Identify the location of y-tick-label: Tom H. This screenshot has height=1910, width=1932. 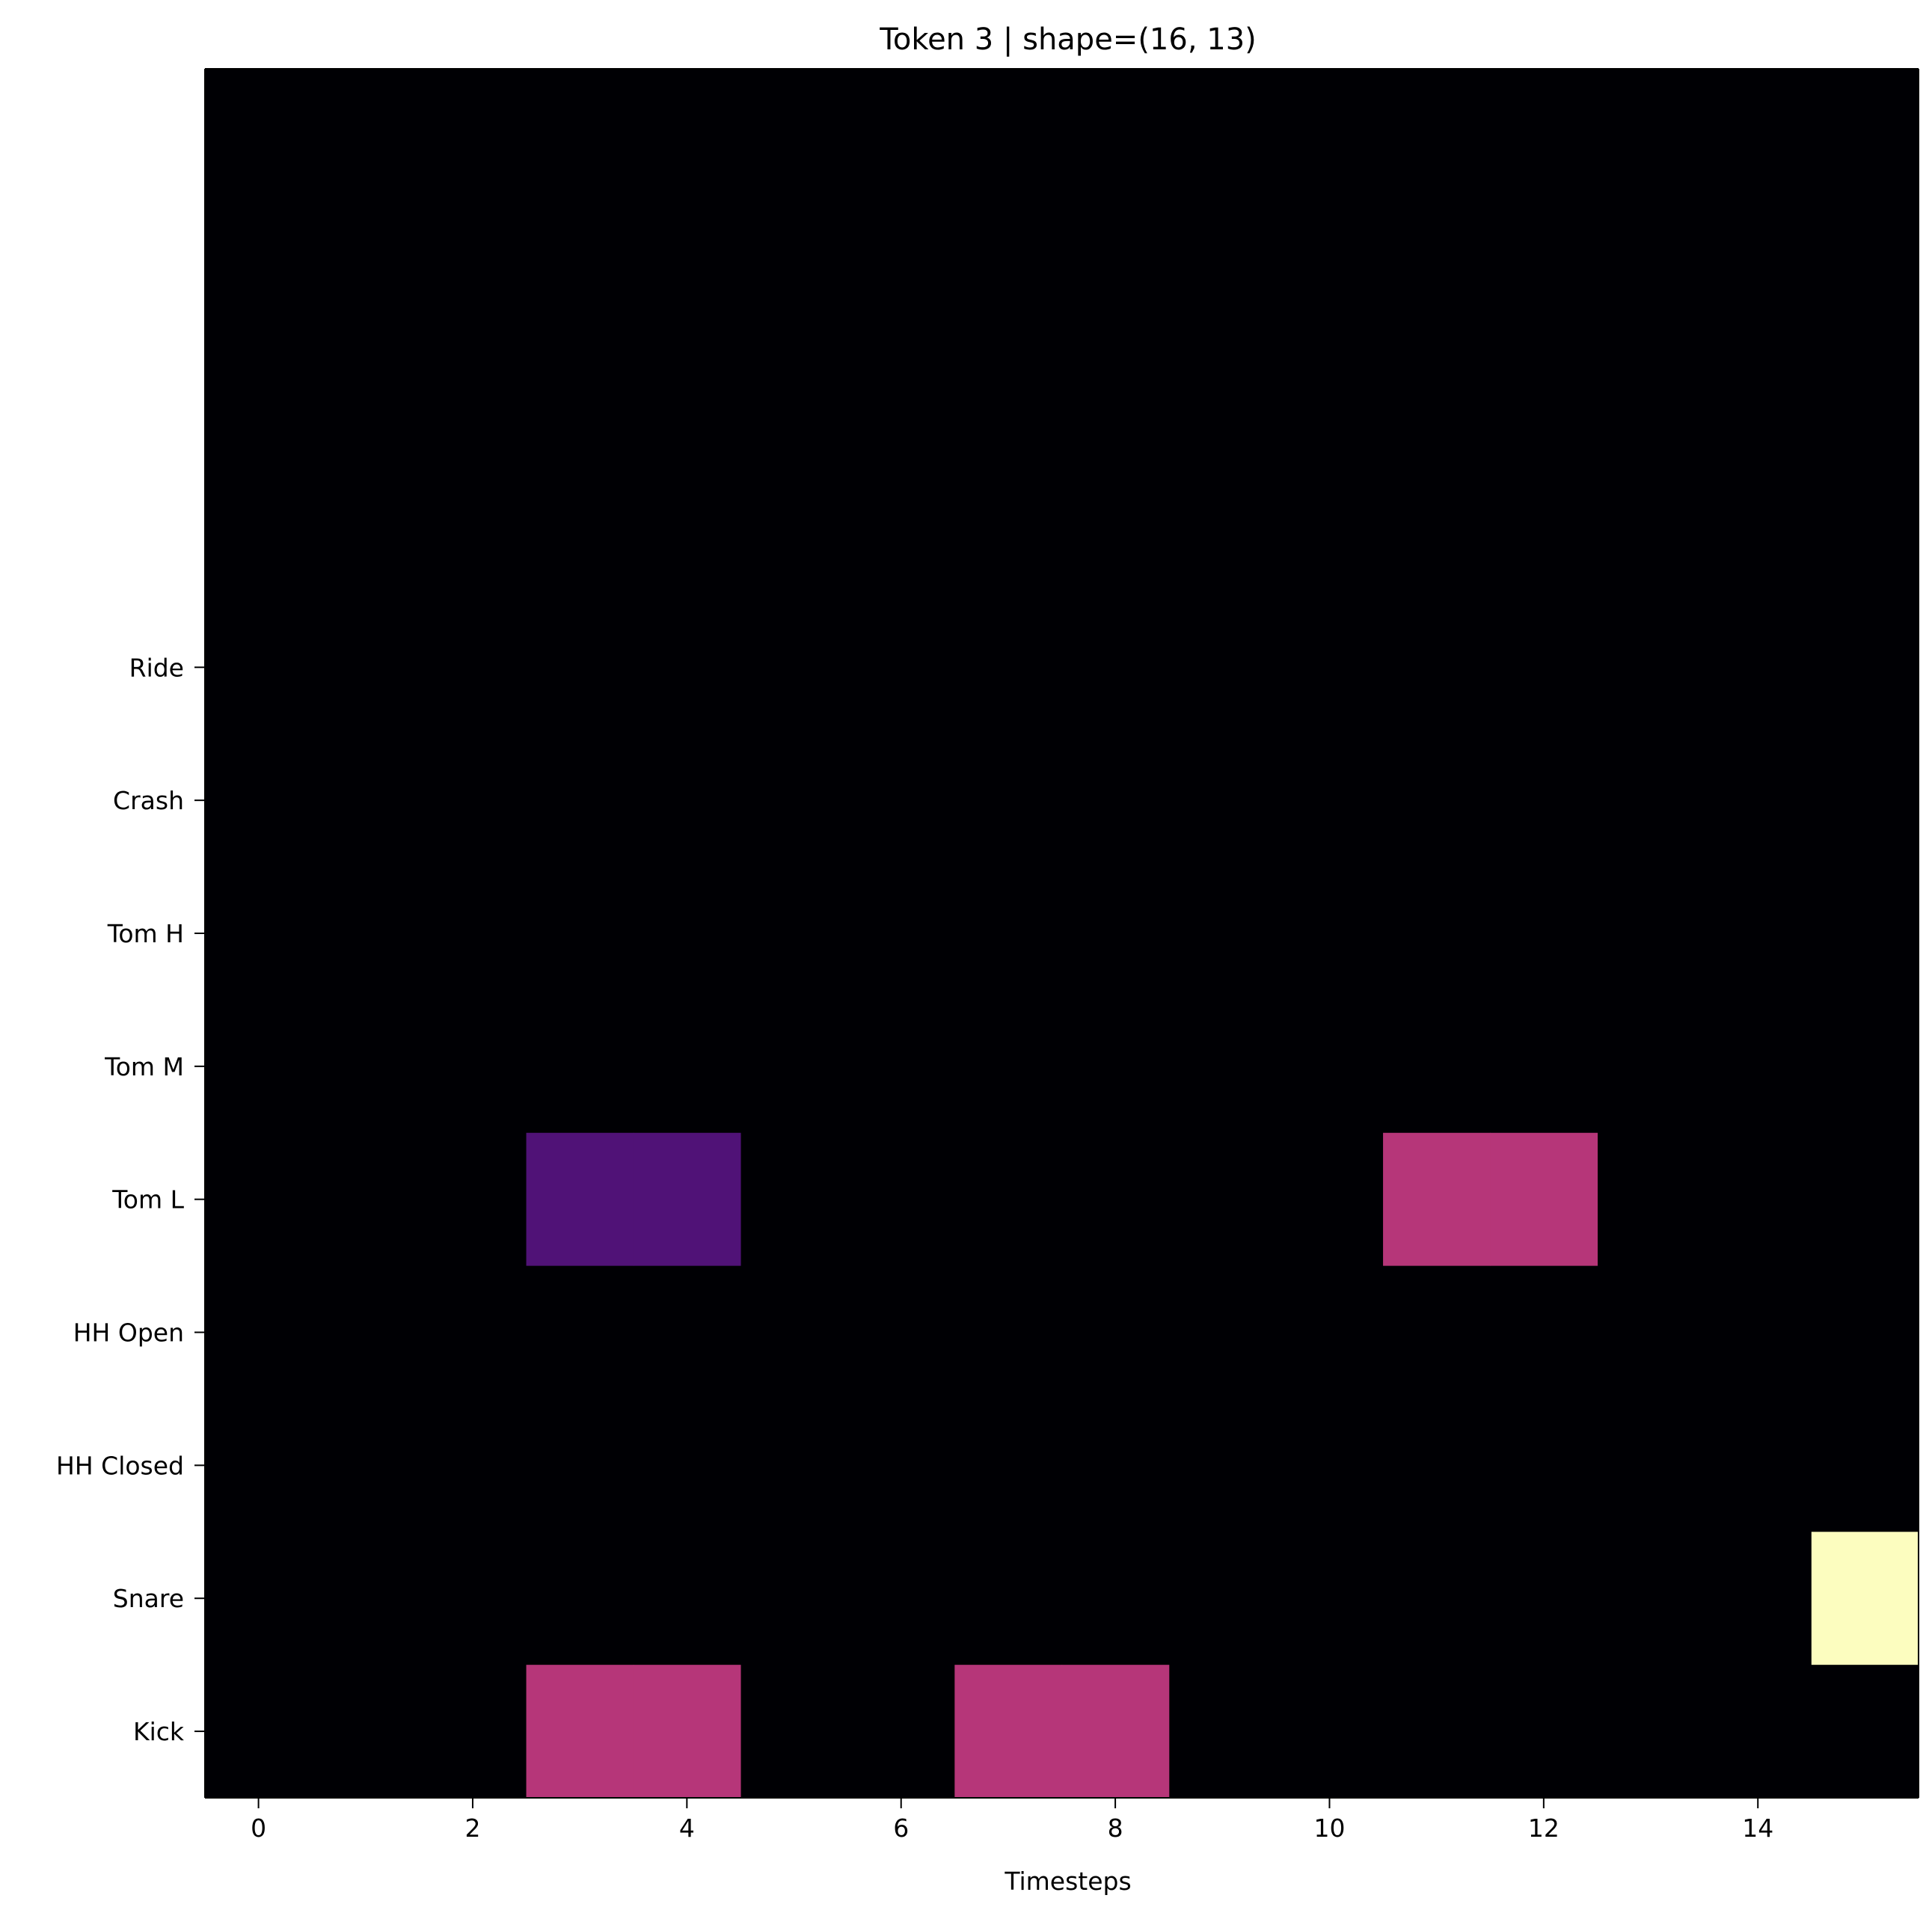
(145, 933).